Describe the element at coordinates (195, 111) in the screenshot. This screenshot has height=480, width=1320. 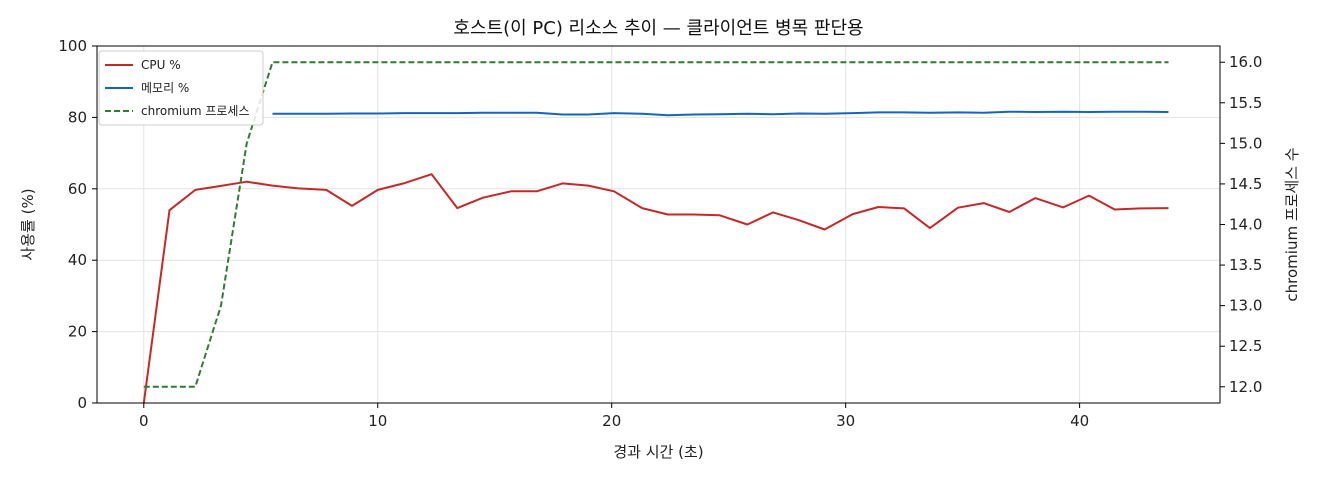
I see `legend-label: chromium 프로세스` at that location.